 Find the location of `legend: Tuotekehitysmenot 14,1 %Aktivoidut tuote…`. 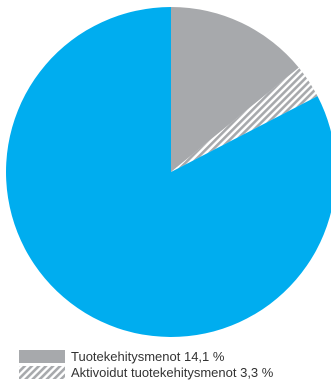

legend: Tuotekehitysmenot 14,1 %Aktivoidut tuote… is located at coordinates (146, 364).